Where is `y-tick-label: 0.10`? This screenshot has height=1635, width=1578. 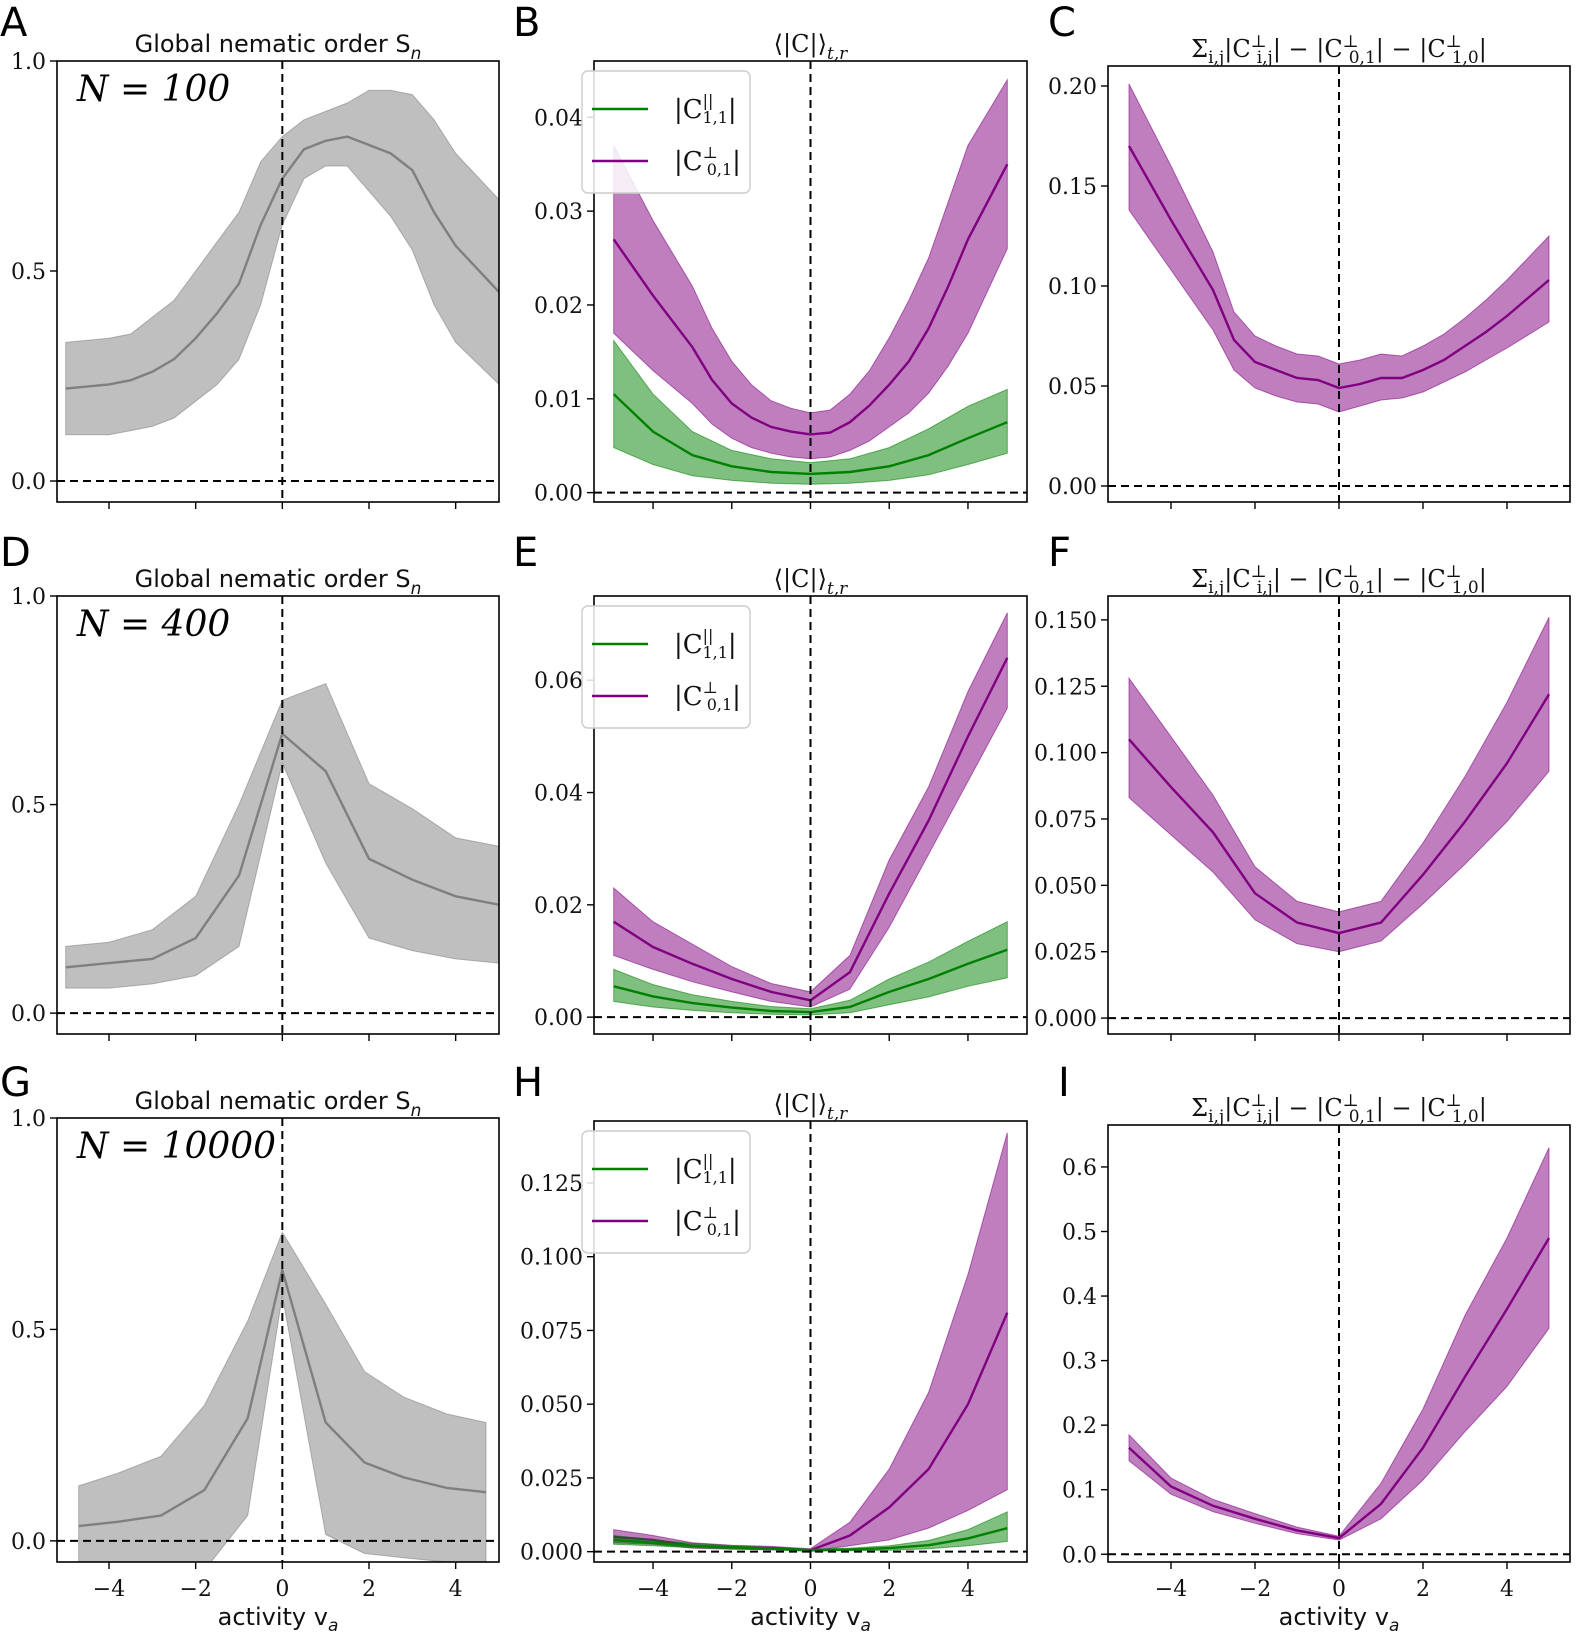 y-tick-label: 0.10 is located at coordinates (1072, 287).